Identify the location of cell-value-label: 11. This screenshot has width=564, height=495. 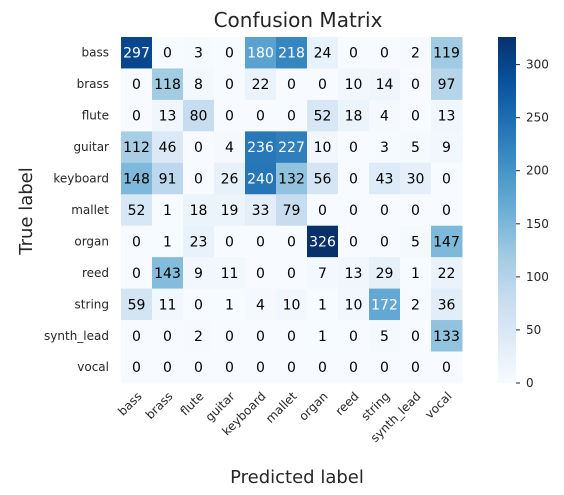
(230, 274).